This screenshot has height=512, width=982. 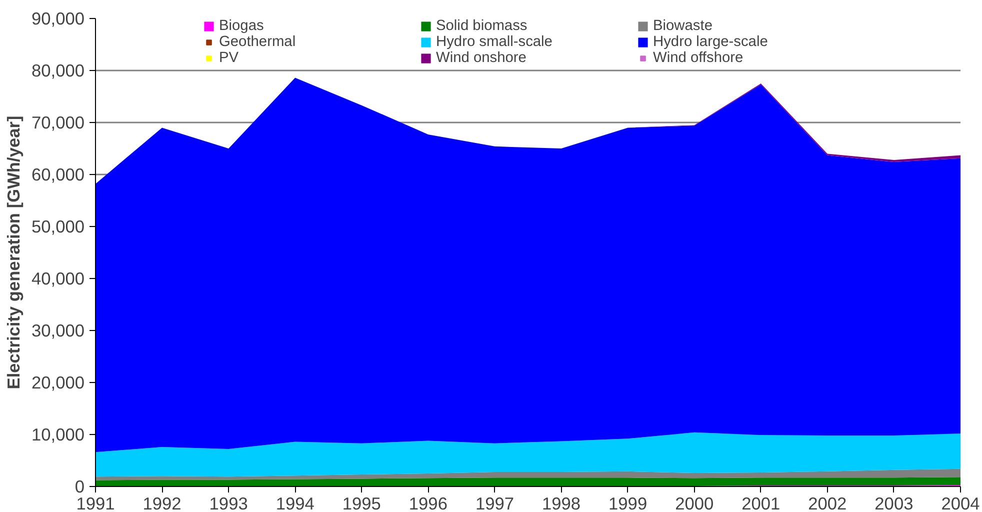 I want to click on x-tick-label: 2001, so click(x=761, y=503).